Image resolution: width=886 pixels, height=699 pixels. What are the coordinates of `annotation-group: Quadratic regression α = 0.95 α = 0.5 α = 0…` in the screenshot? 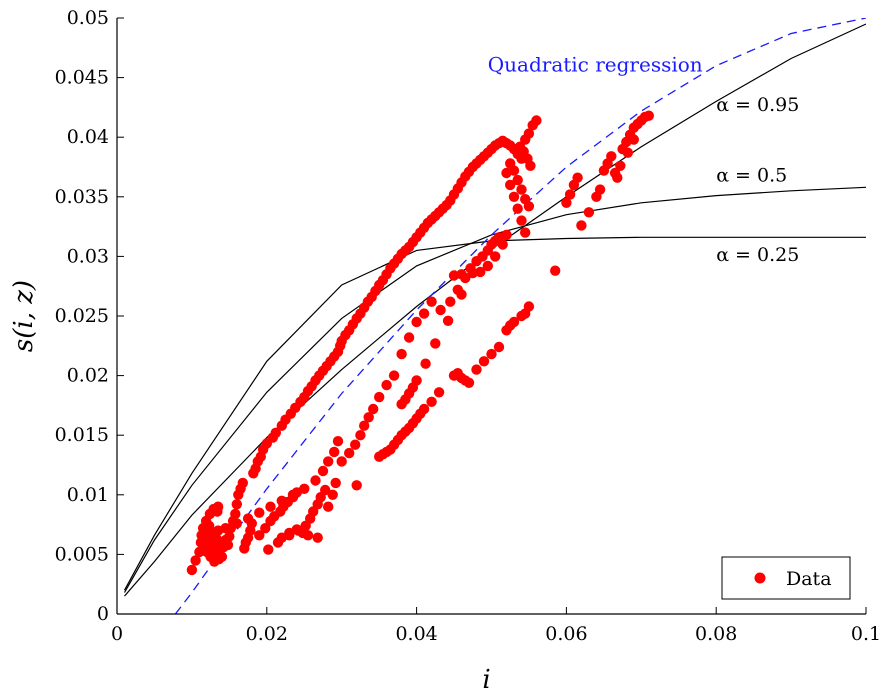 It's located at (644, 160).